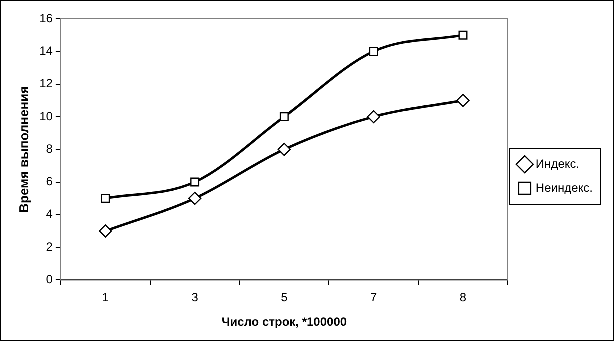 The image size is (614, 341). I want to click on y-axis-title: Время выполнения, so click(24, 149).